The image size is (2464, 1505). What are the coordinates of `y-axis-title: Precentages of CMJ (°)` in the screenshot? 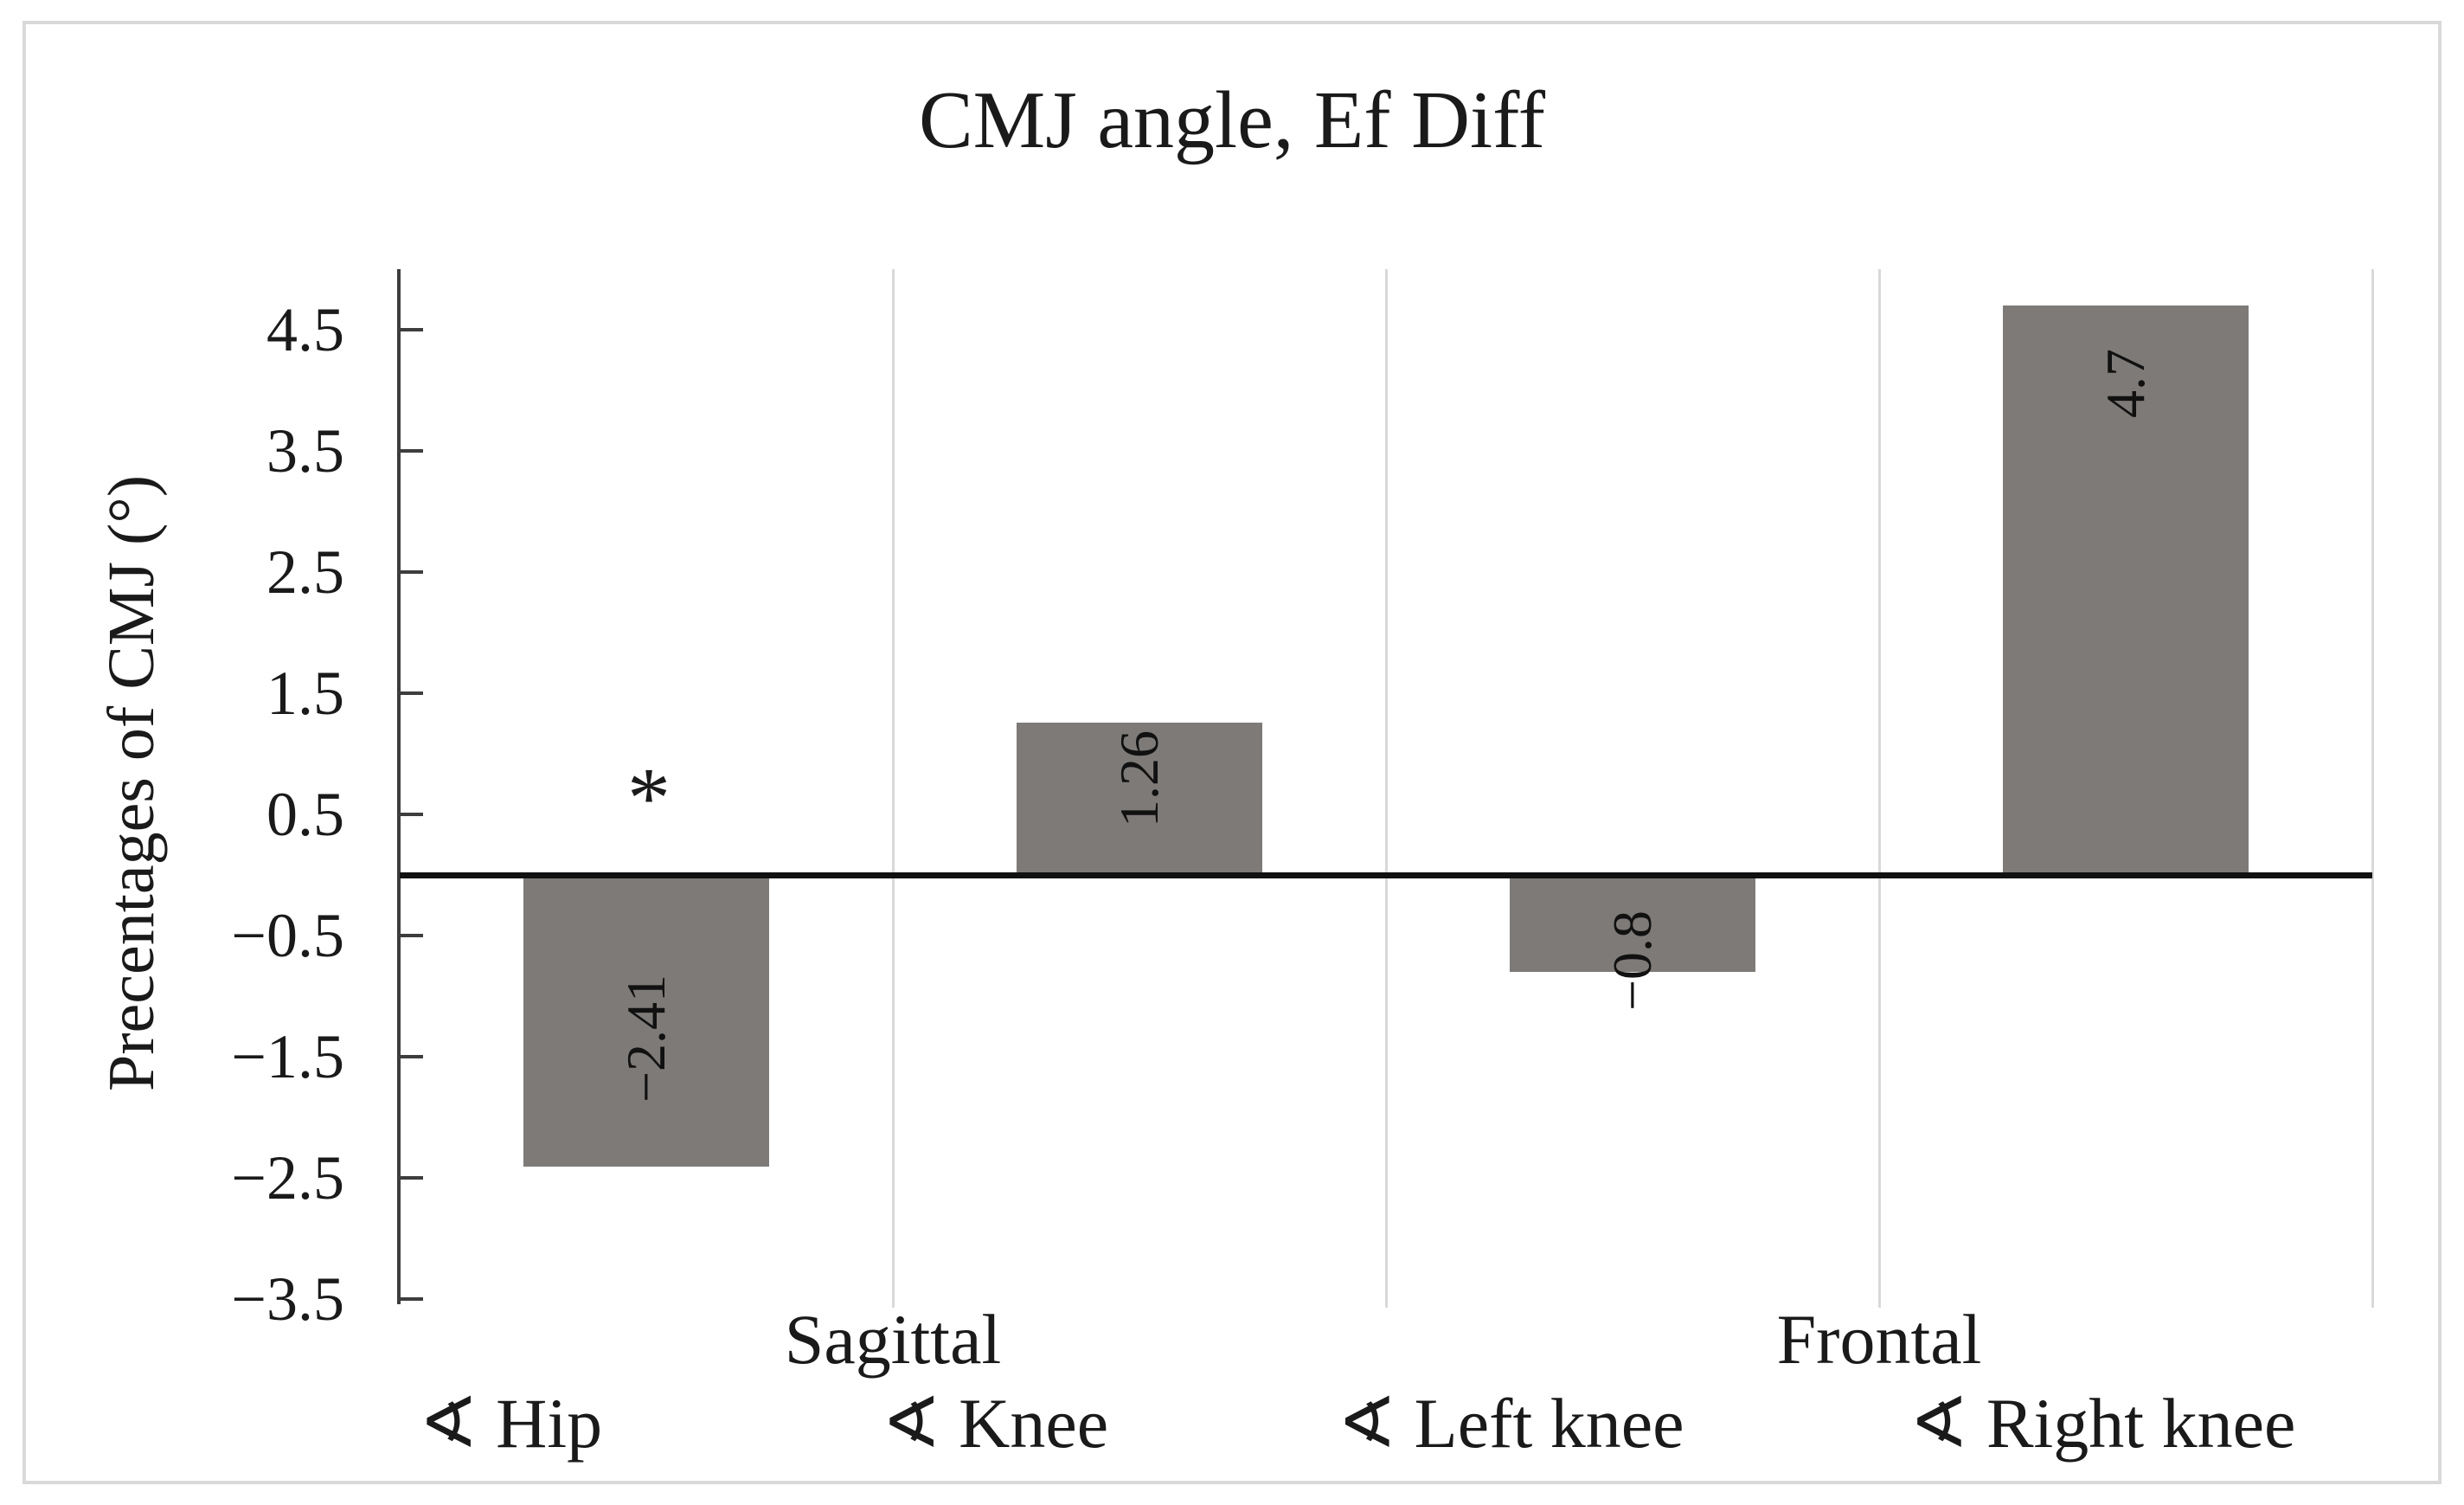 It's located at (131, 783).